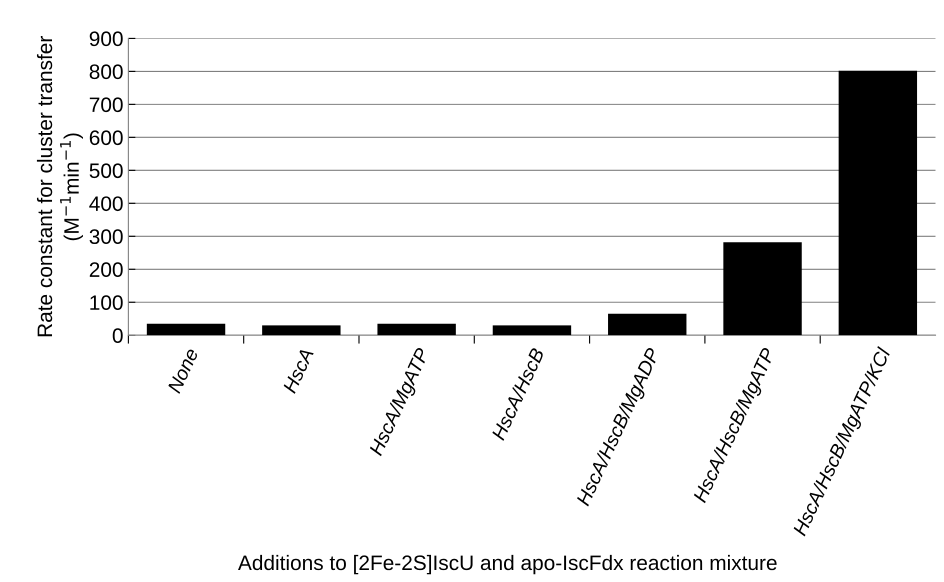  I want to click on y-tick-label: 100, so click(106, 302).